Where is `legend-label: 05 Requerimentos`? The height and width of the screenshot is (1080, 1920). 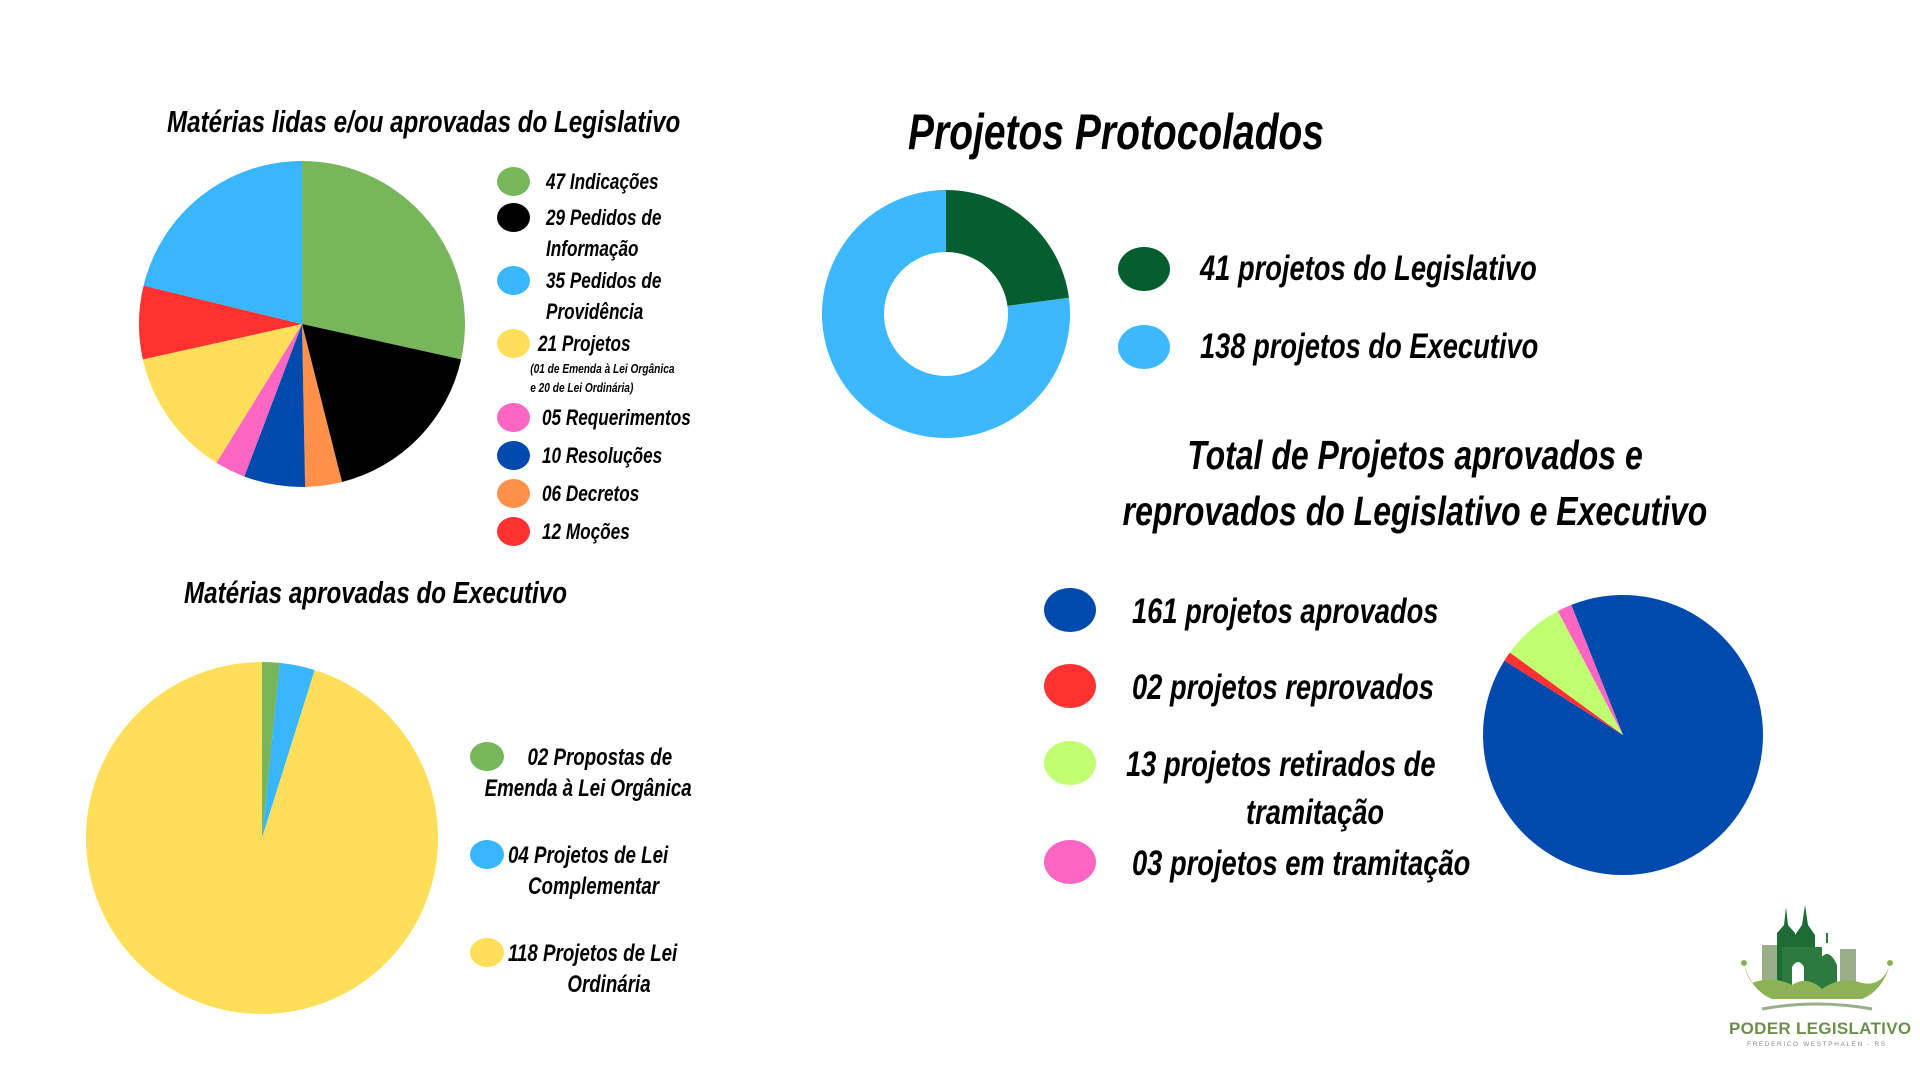
legend-label: 05 Requerimentos is located at coordinates (616, 417).